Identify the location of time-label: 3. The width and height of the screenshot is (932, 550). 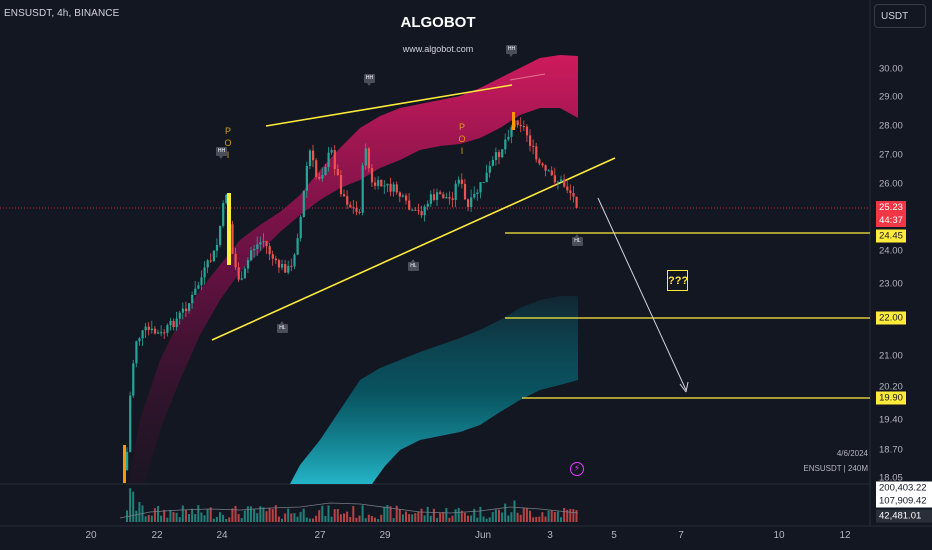
(550, 535).